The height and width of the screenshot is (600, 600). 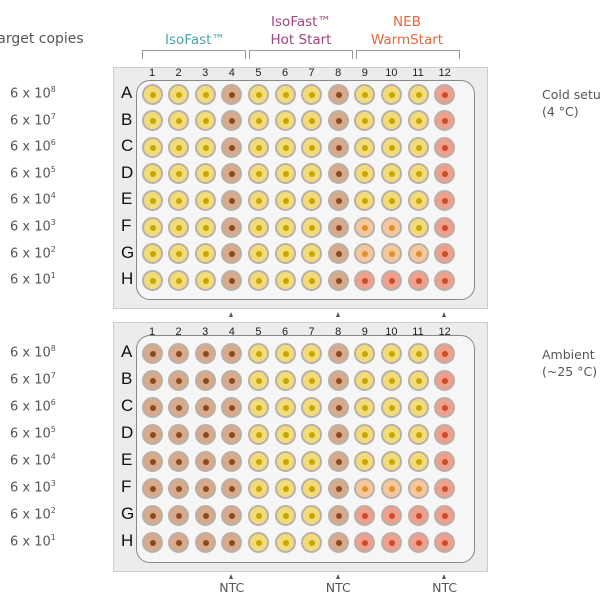 I want to click on well-B11, so click(x=418, y=121).